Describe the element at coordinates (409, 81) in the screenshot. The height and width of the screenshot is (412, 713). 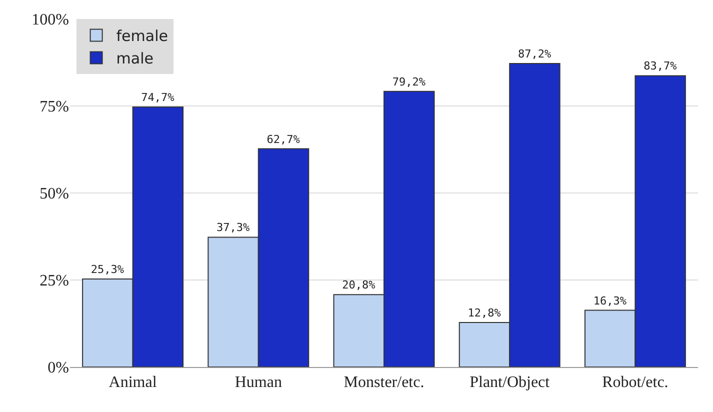
I see `data-label: 79,2%` at that location.